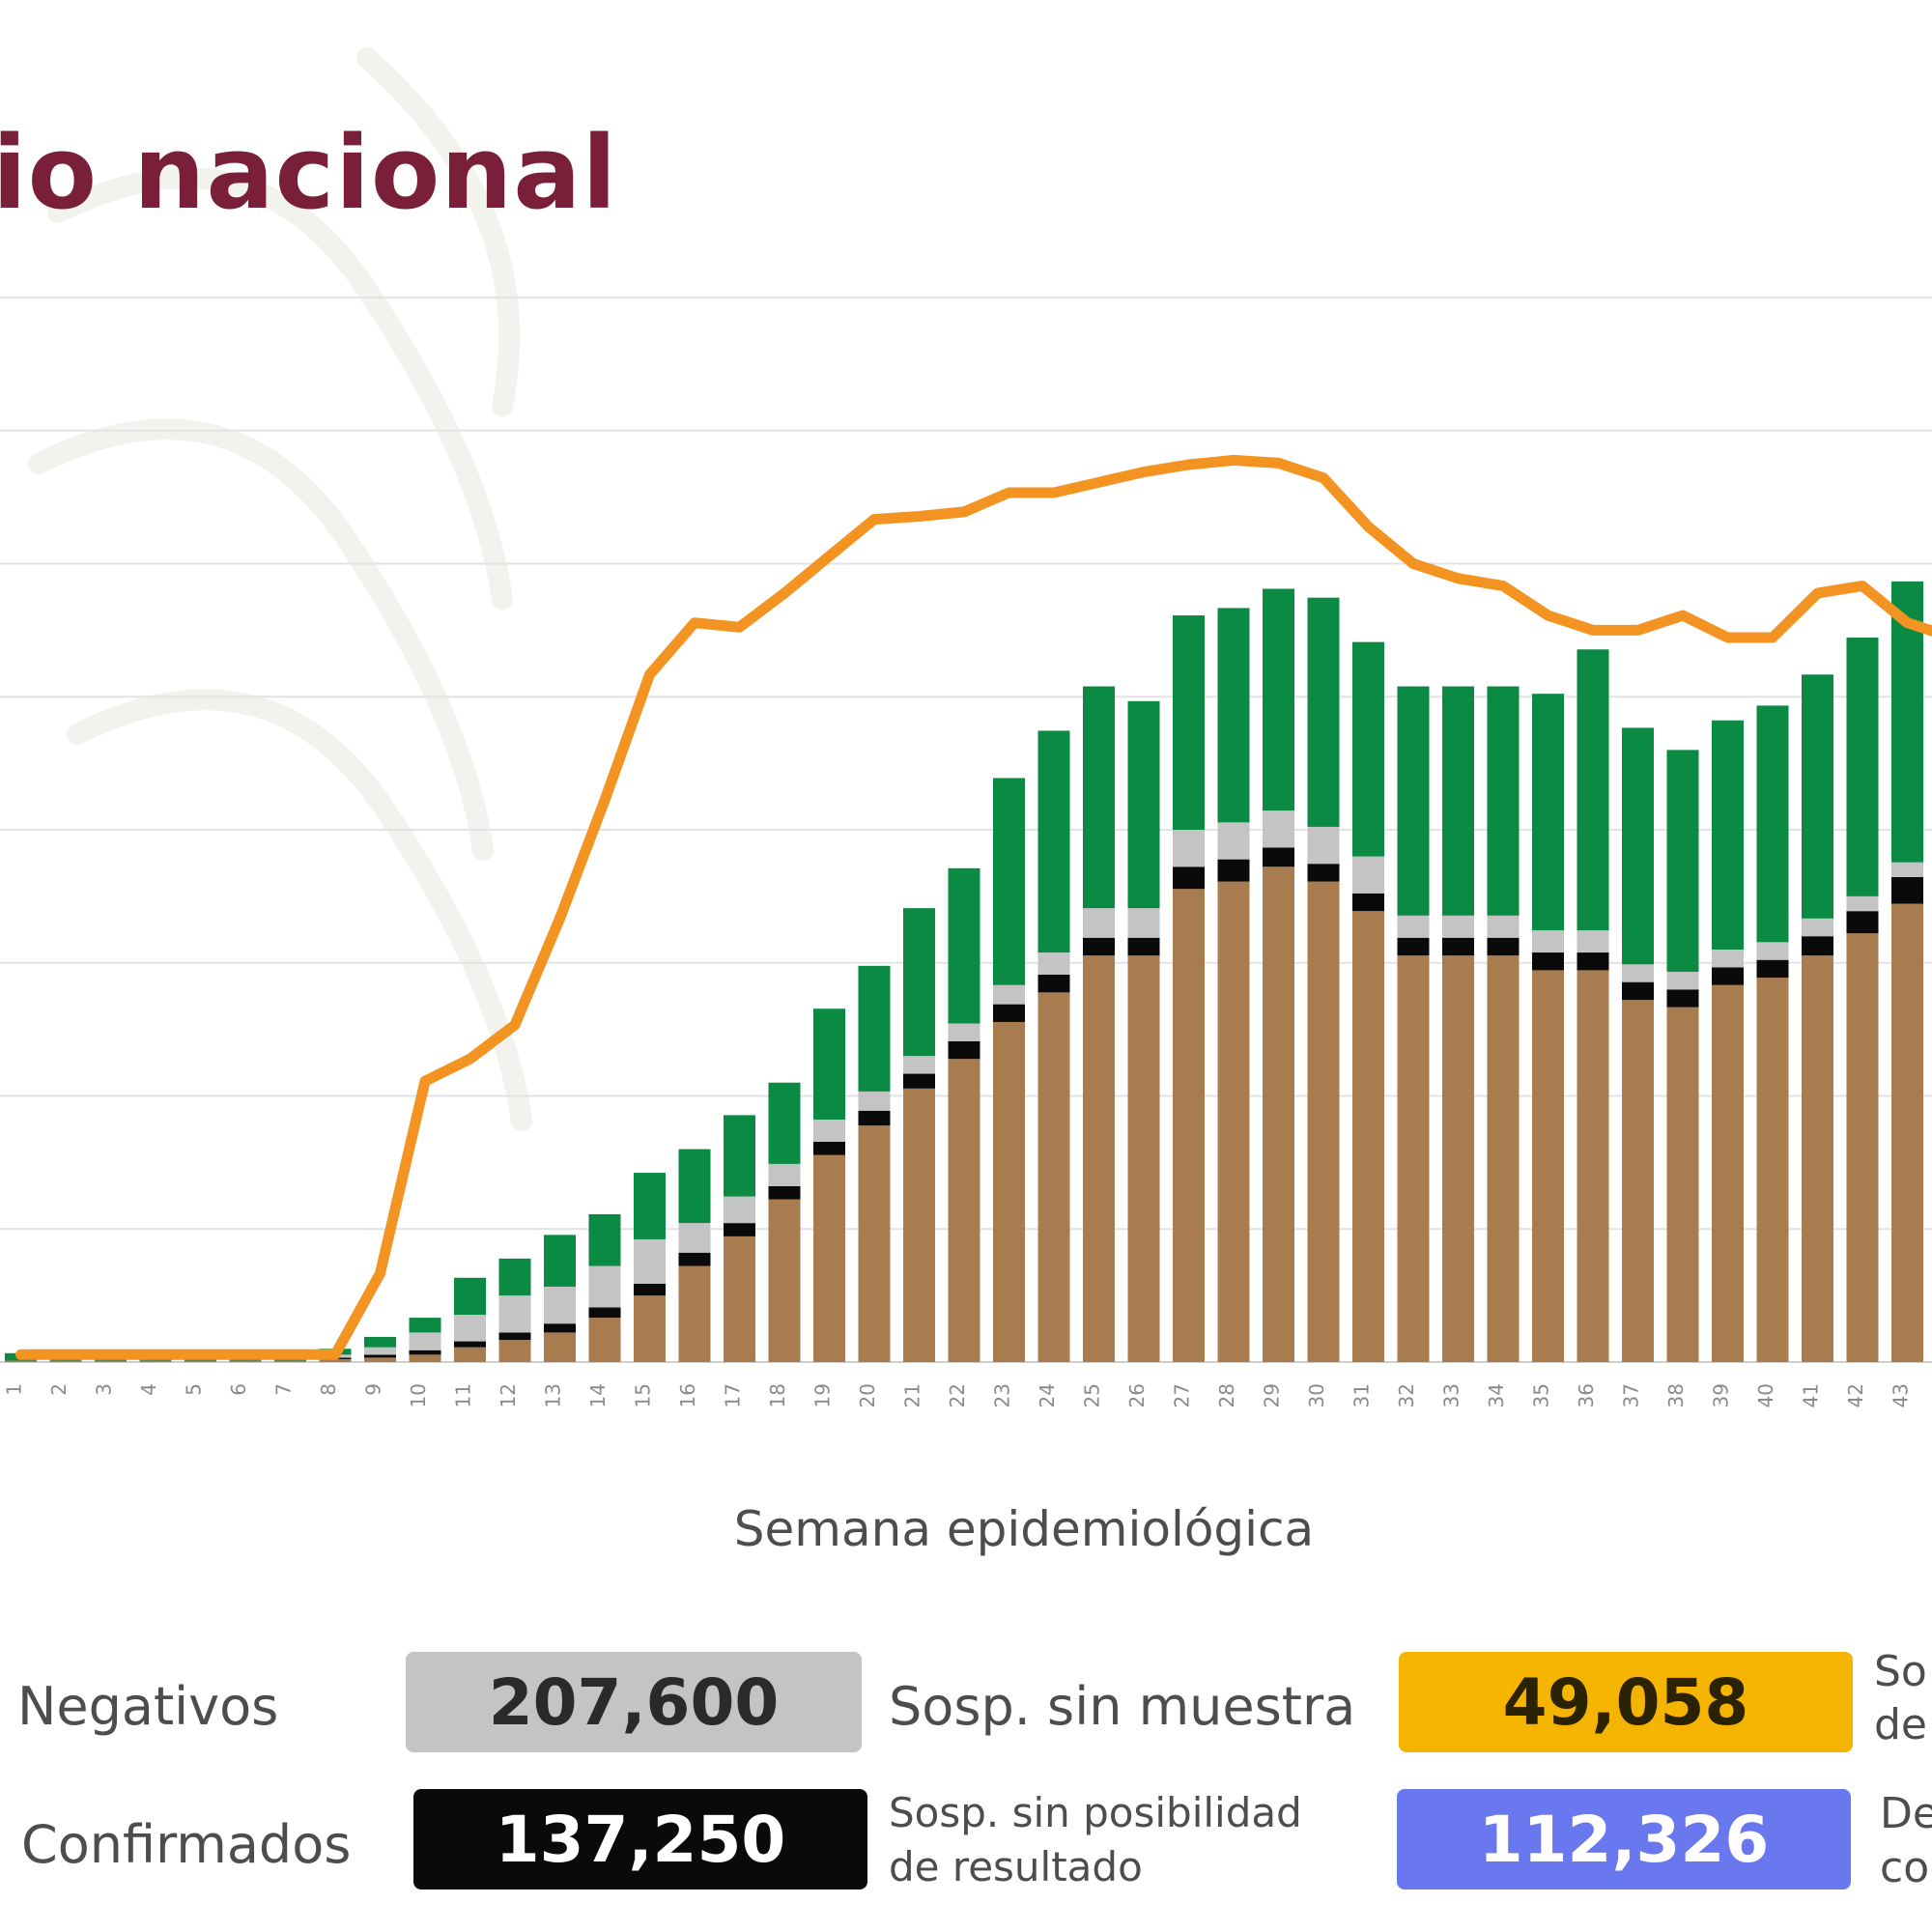 Image resolution: width=1932 pixels, height=1932 pixels. What do you see at coordinates (1586, 1395) in the screenshot?
I see `x-tick-label: 36` at bounding box center [1586, 1395].